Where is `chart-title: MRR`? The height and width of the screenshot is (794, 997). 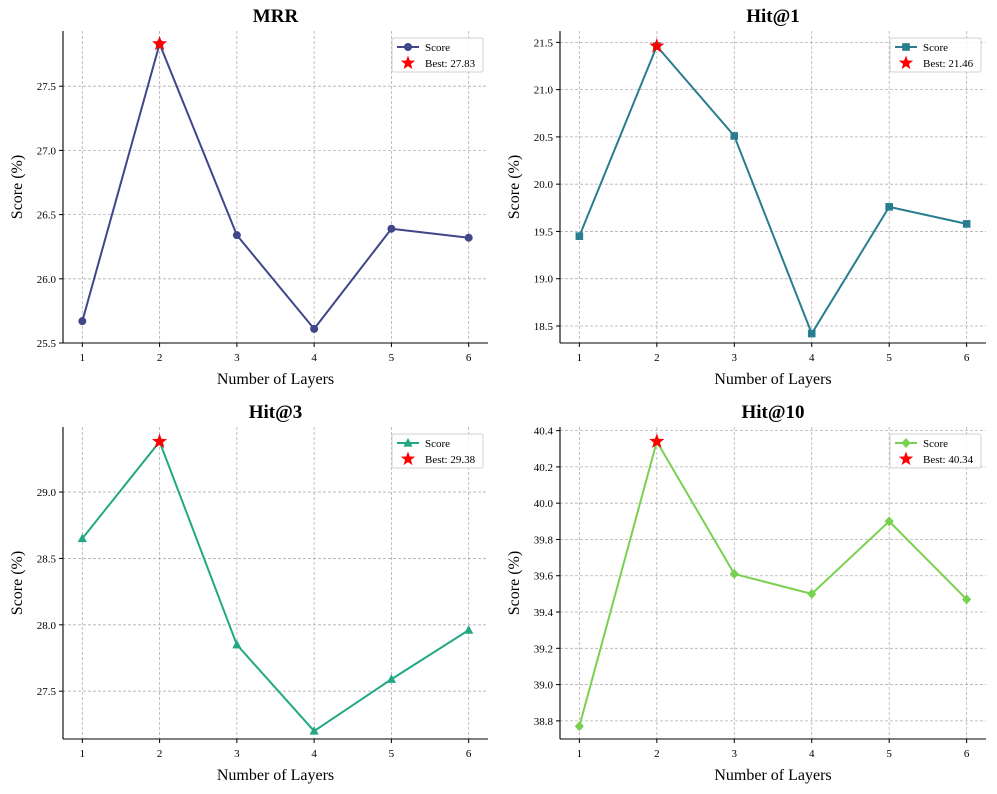
chart-title: MRR is located at coordinates (276, 16).